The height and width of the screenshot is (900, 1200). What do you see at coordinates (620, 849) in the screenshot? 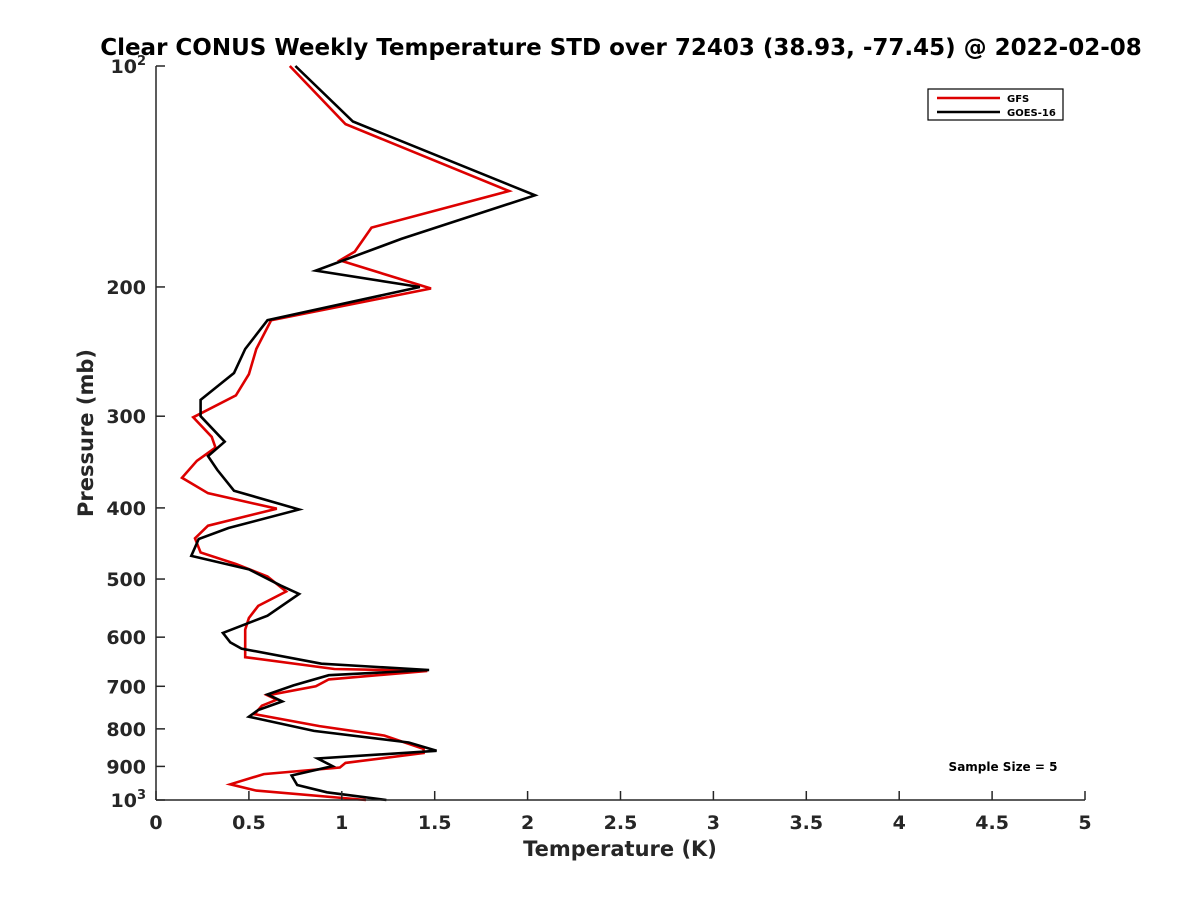
I see `x-axis-label: Temperature (K)` at bounding box center [620, 849].